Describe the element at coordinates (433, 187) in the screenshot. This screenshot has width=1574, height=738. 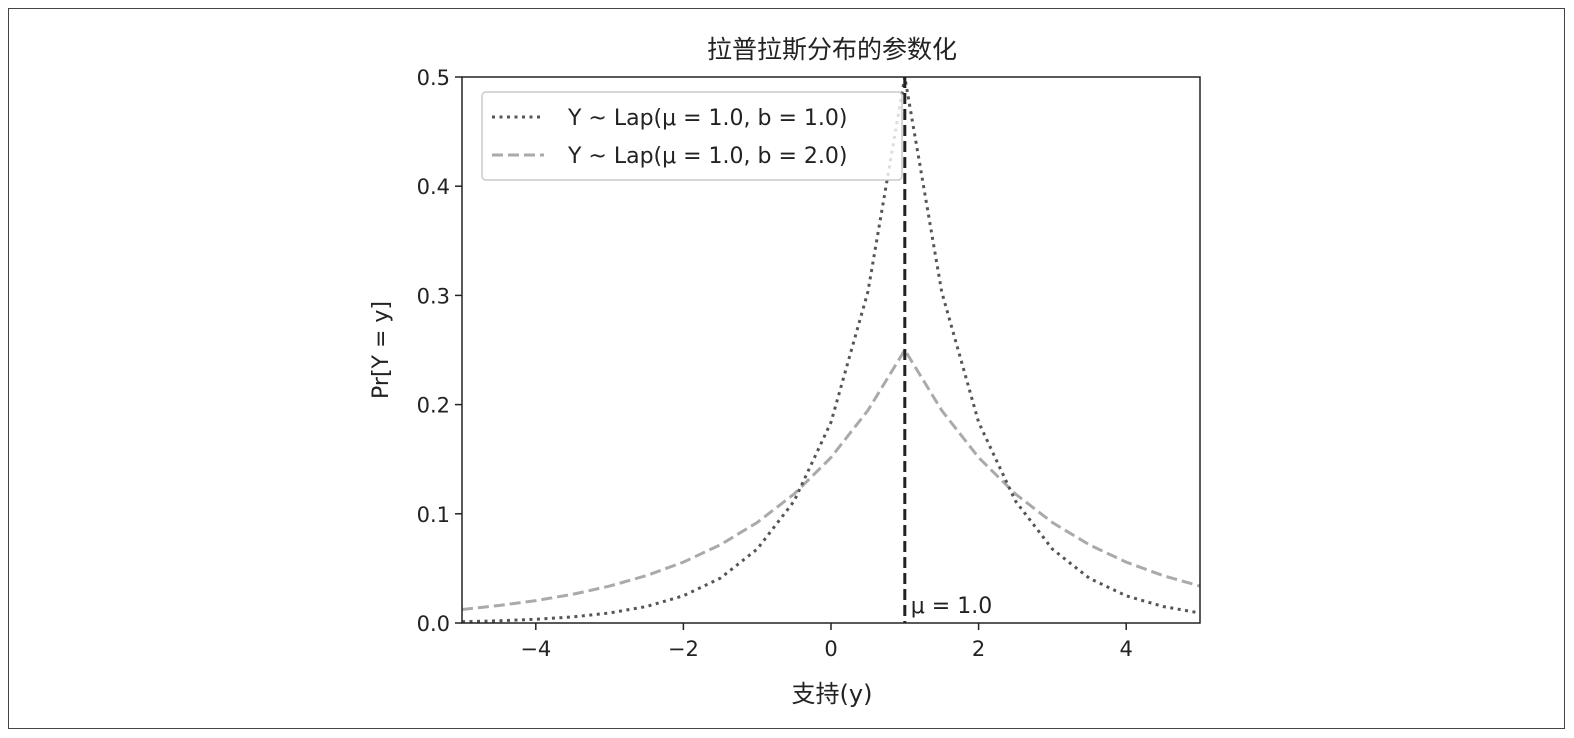
I see `y-tick-label: 0.4` at that location.